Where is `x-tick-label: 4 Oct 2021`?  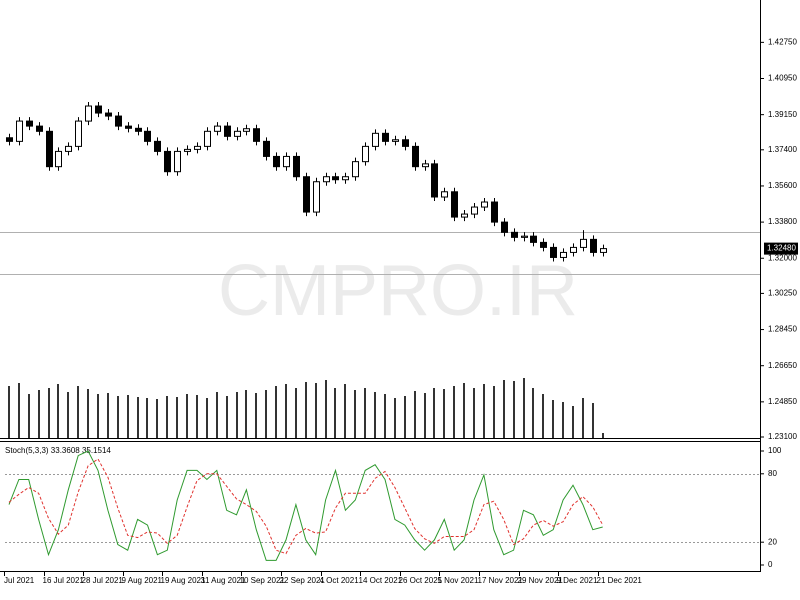 x-tick-label: 4 Oct 2021 is located at coordinates (340, 580).